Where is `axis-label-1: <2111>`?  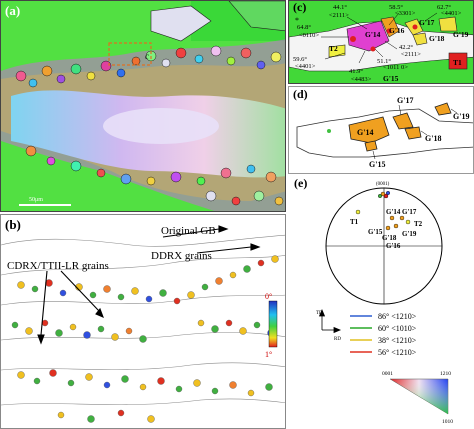
axis-label-1: <2111> is located at coordinates (339, 15).